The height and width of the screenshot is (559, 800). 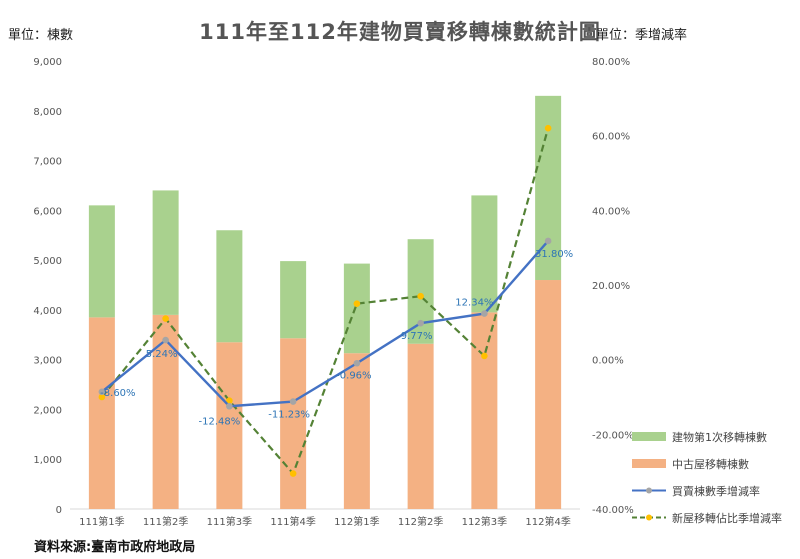 What do you see at coordinates (554, 254) in the screenshot?
I see `total-growth-data-label: 31.80%` at bounding box center [554, 254].